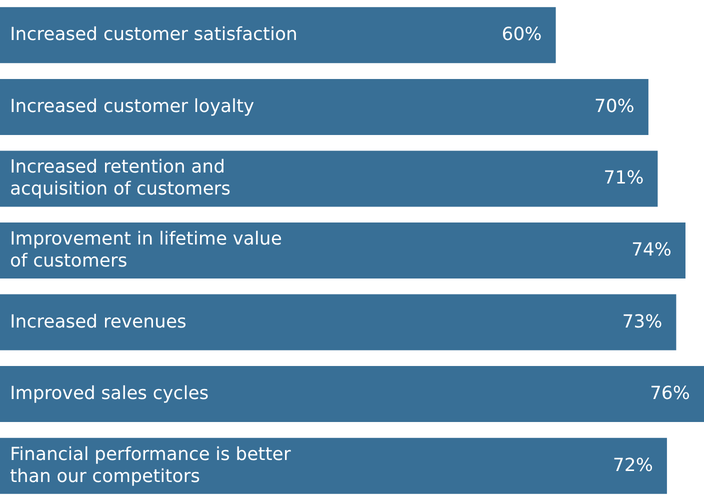 This screenshot has width=704, height=501. I want to click on data-label: 73%, so click(642, 321).